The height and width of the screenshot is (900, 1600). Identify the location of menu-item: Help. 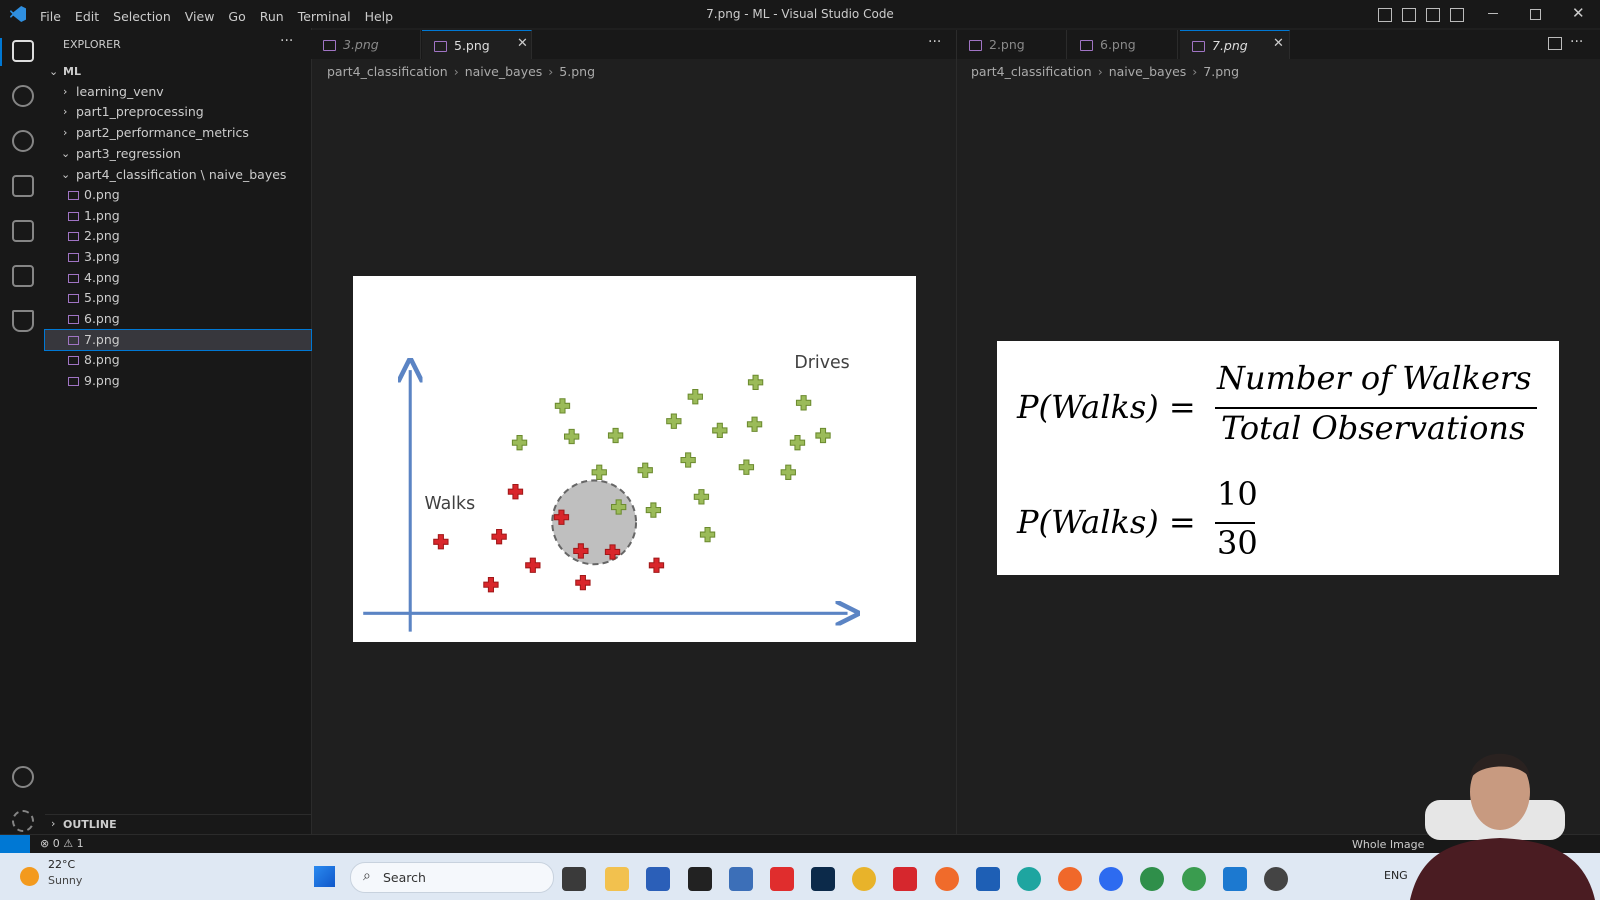
(379, 16).